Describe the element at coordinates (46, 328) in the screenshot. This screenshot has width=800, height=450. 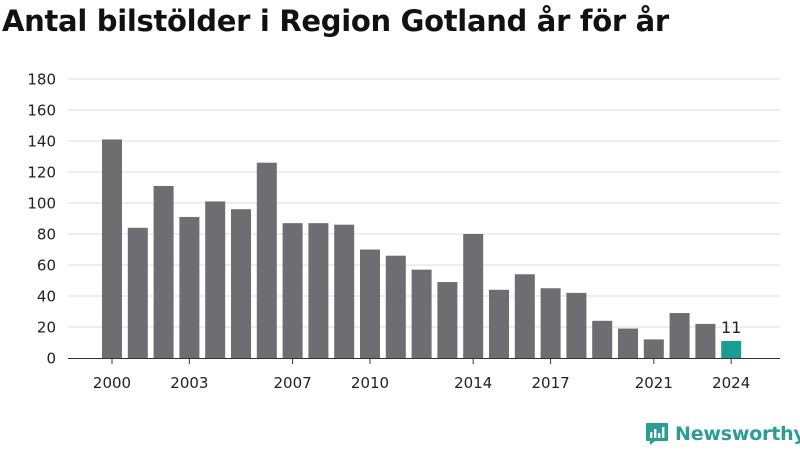
I see `y-tick-label: 20` at that location.